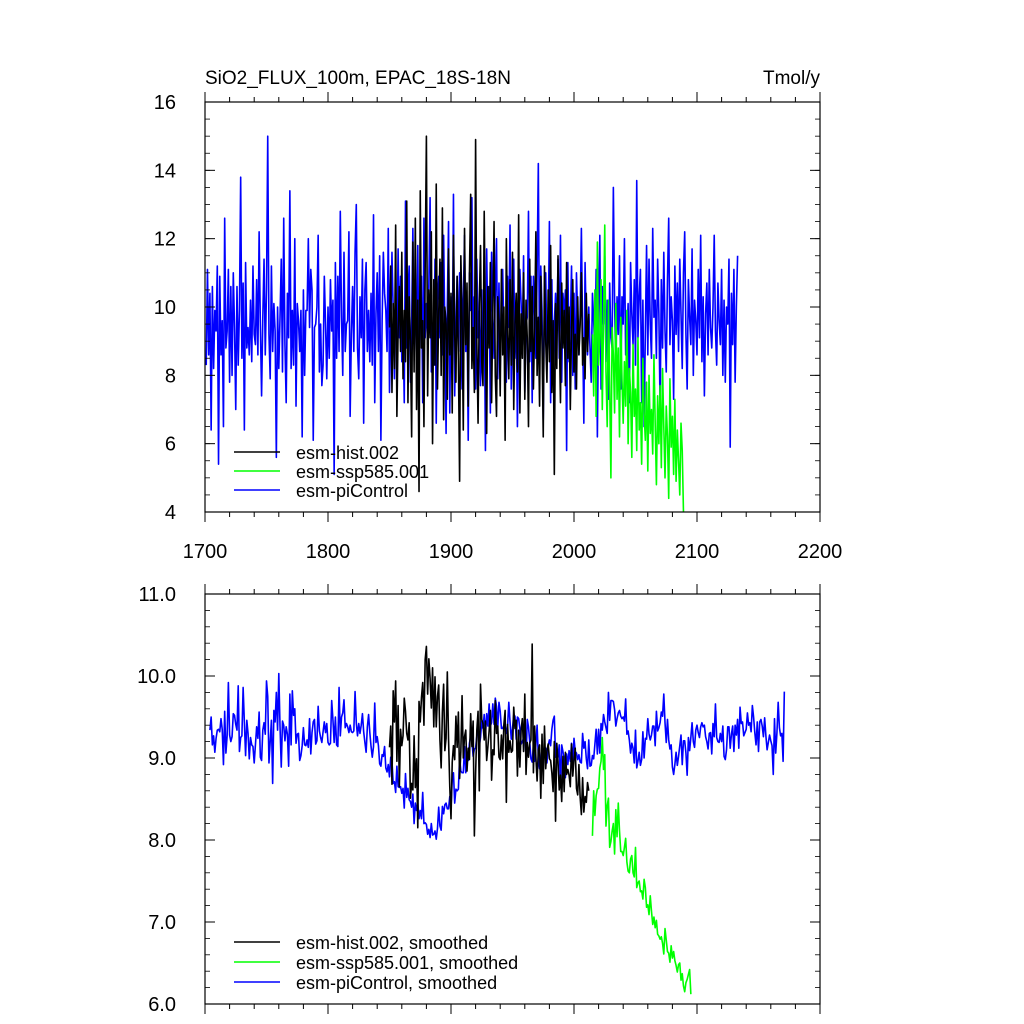 This screenshot has height=1024, width=1024. I want to click on y-tick-label: 16, so click(165, 103).